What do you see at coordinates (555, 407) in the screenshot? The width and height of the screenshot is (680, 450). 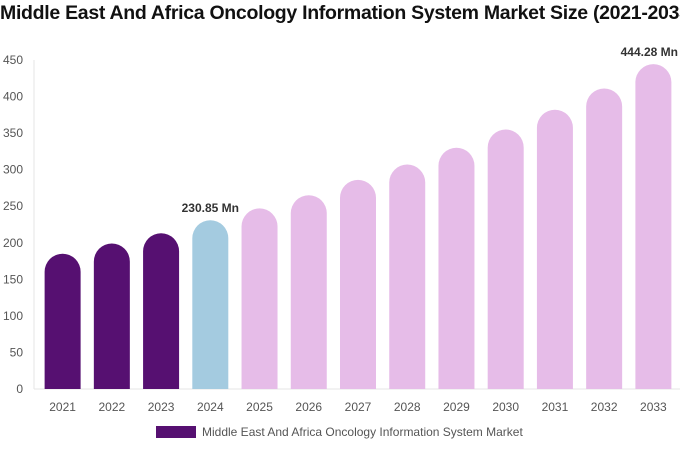 I see `x-tick-label: 2031` at bounding box center [555, 407].